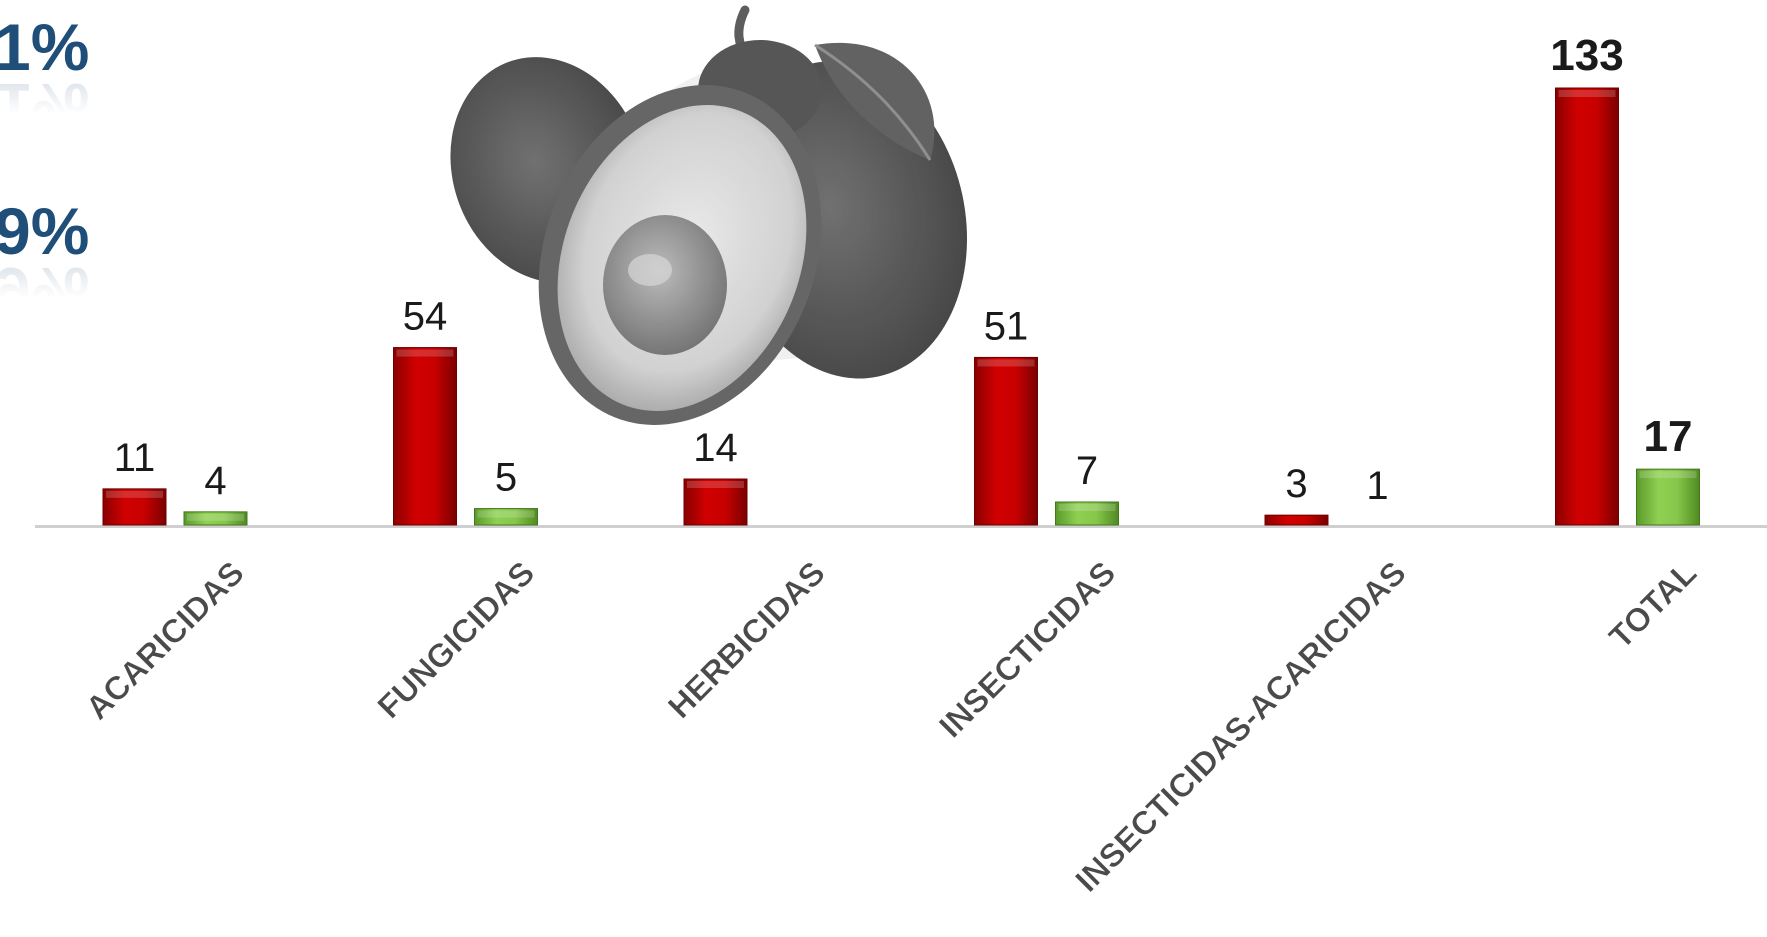  Describe the element at coordinates (746, 639) in the screenshot. I see `category-label-herbicidas: HERBICIDAS` at that location.